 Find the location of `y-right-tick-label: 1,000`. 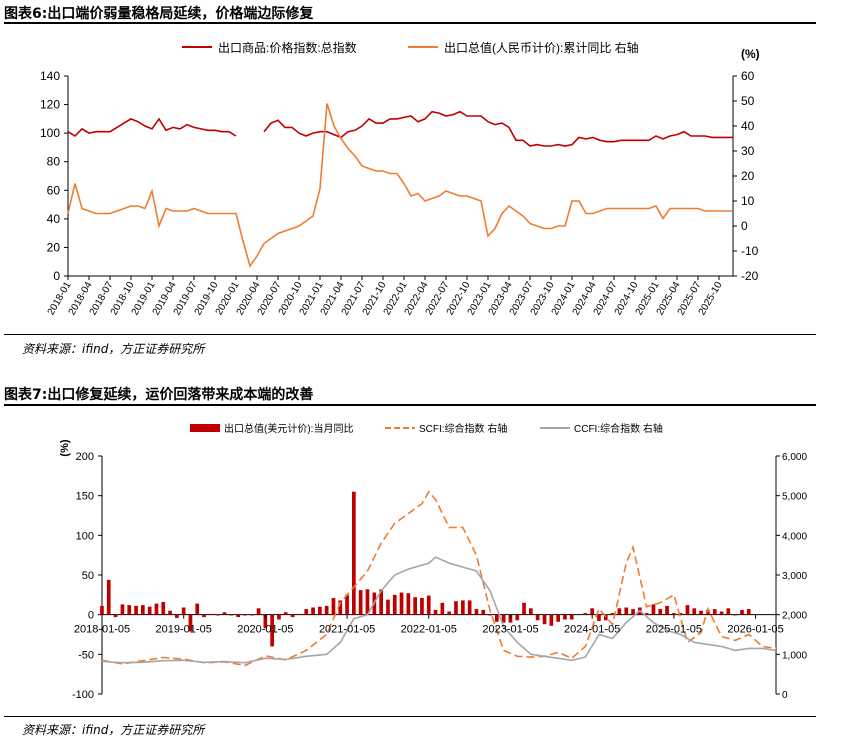

y-right-tick-label: 1,000 is located at coordinates (794, 655).